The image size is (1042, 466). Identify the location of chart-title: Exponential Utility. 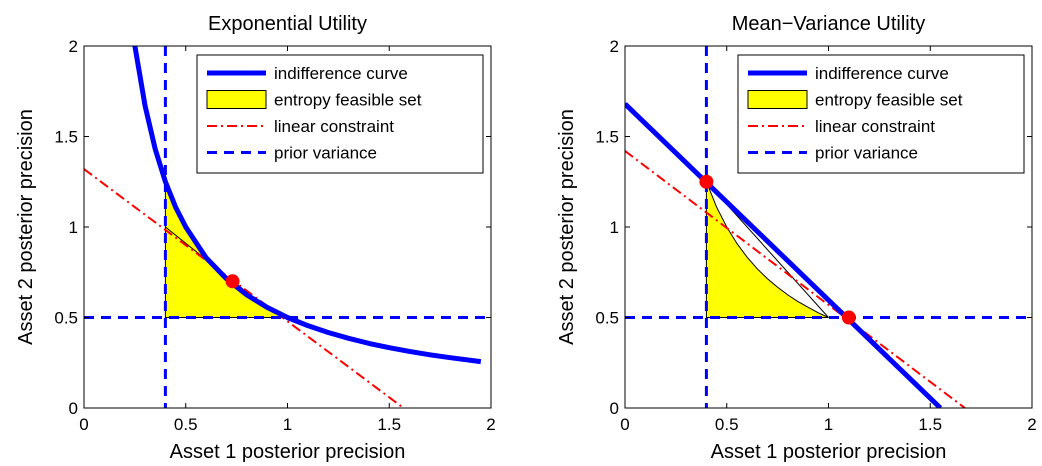
(287, 24).